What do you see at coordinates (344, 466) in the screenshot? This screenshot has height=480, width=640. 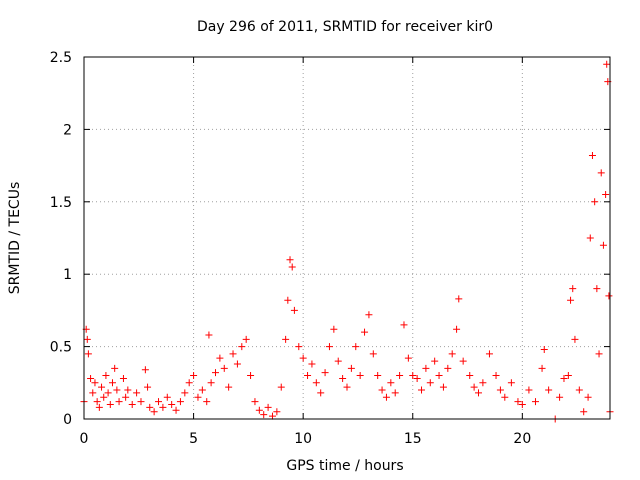 I see `x-axis-title: GPS time / hours` at bounding box center [344, 466].